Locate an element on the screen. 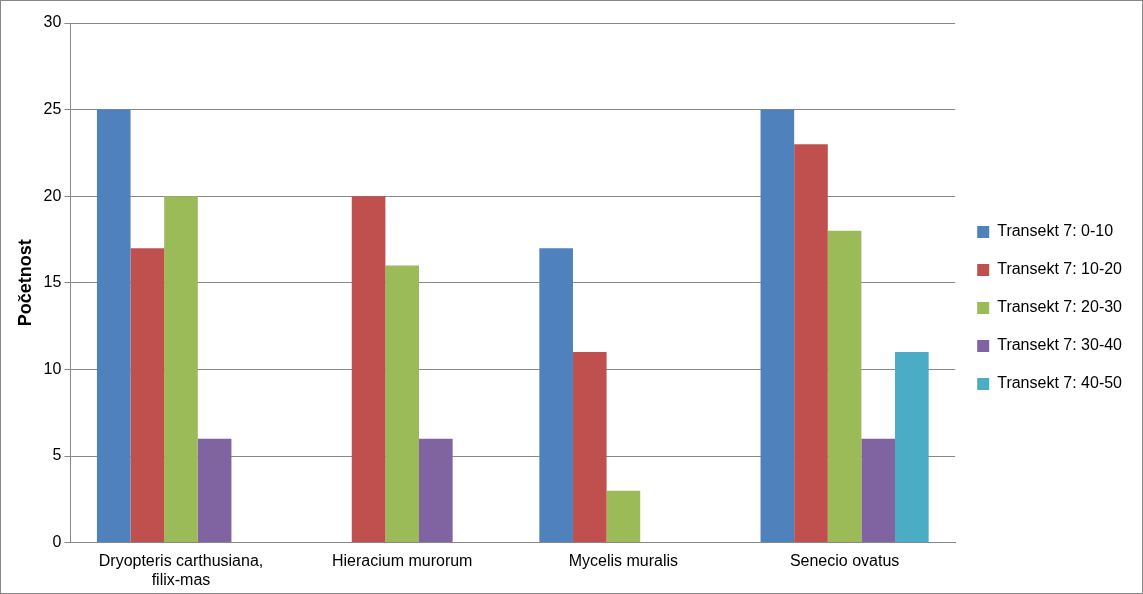 The width and height of the screenshot is (1143, 594). y-tick-label: 20 is located at coordinates (52, 195).